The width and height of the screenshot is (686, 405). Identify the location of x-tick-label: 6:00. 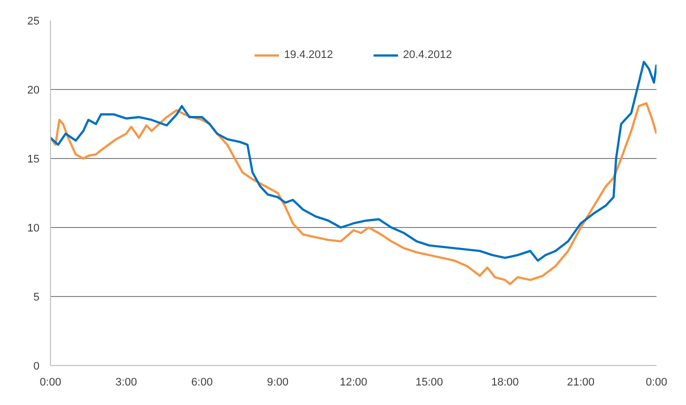
(202, 382).